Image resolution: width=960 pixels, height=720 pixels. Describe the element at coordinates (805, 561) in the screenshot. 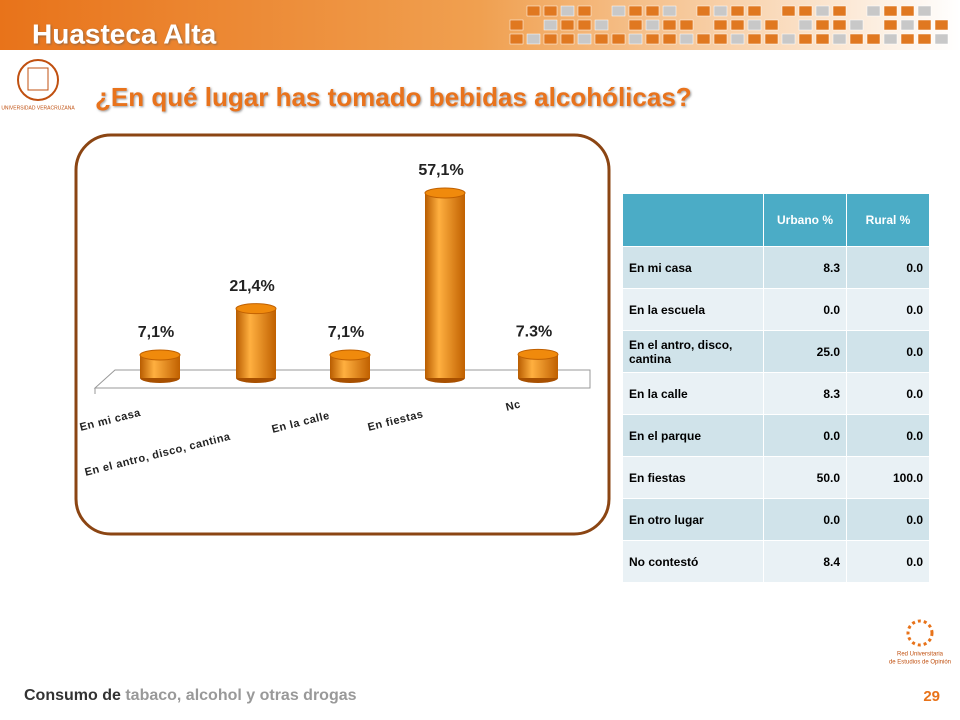

I see `table-cell: 8.4` at that location.